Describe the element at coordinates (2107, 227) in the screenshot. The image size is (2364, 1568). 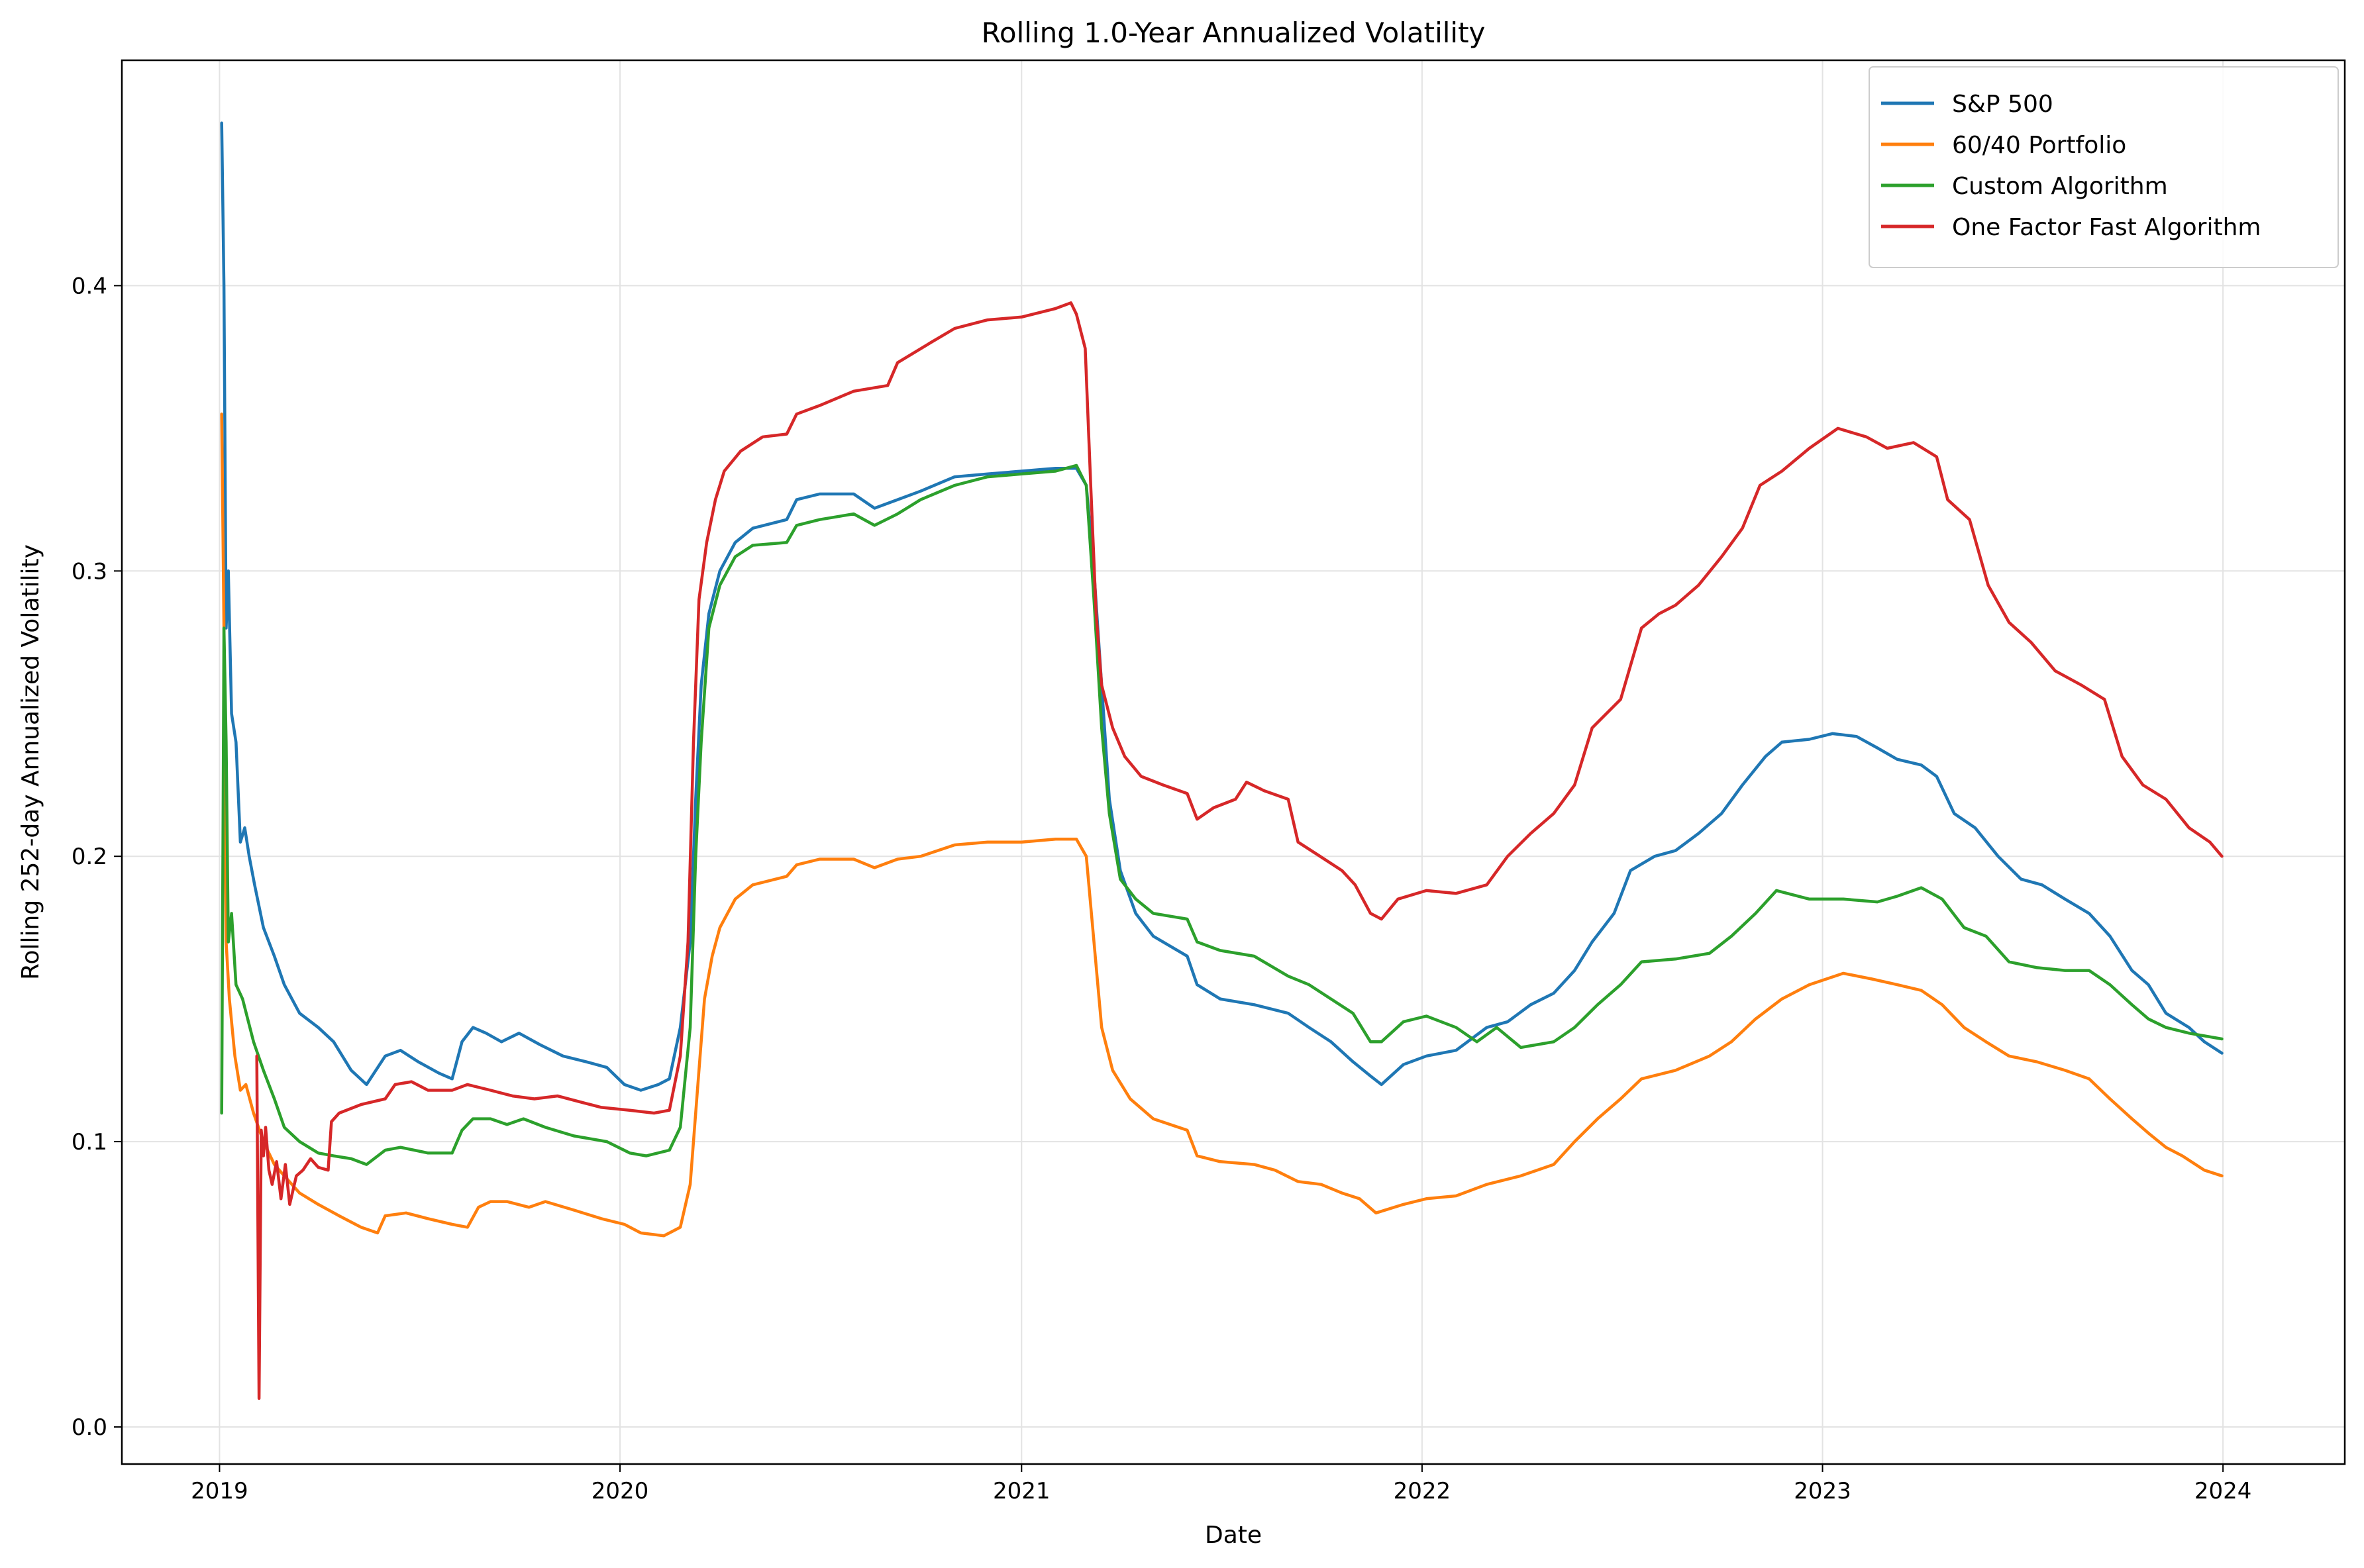
I see `legend-label: One Factor Fast Algorithm` at that location.